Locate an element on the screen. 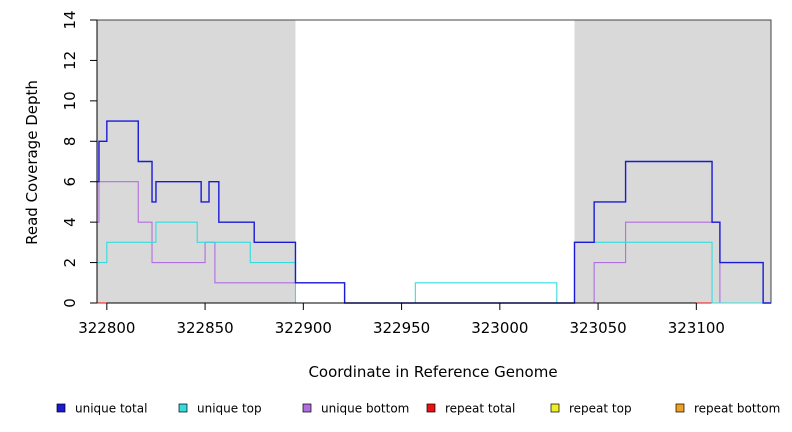 The height and width of the screenshot is (432, 792). y-axis: 0 2 4 6 8 10 12 14 is located at coordinates (79, 159).